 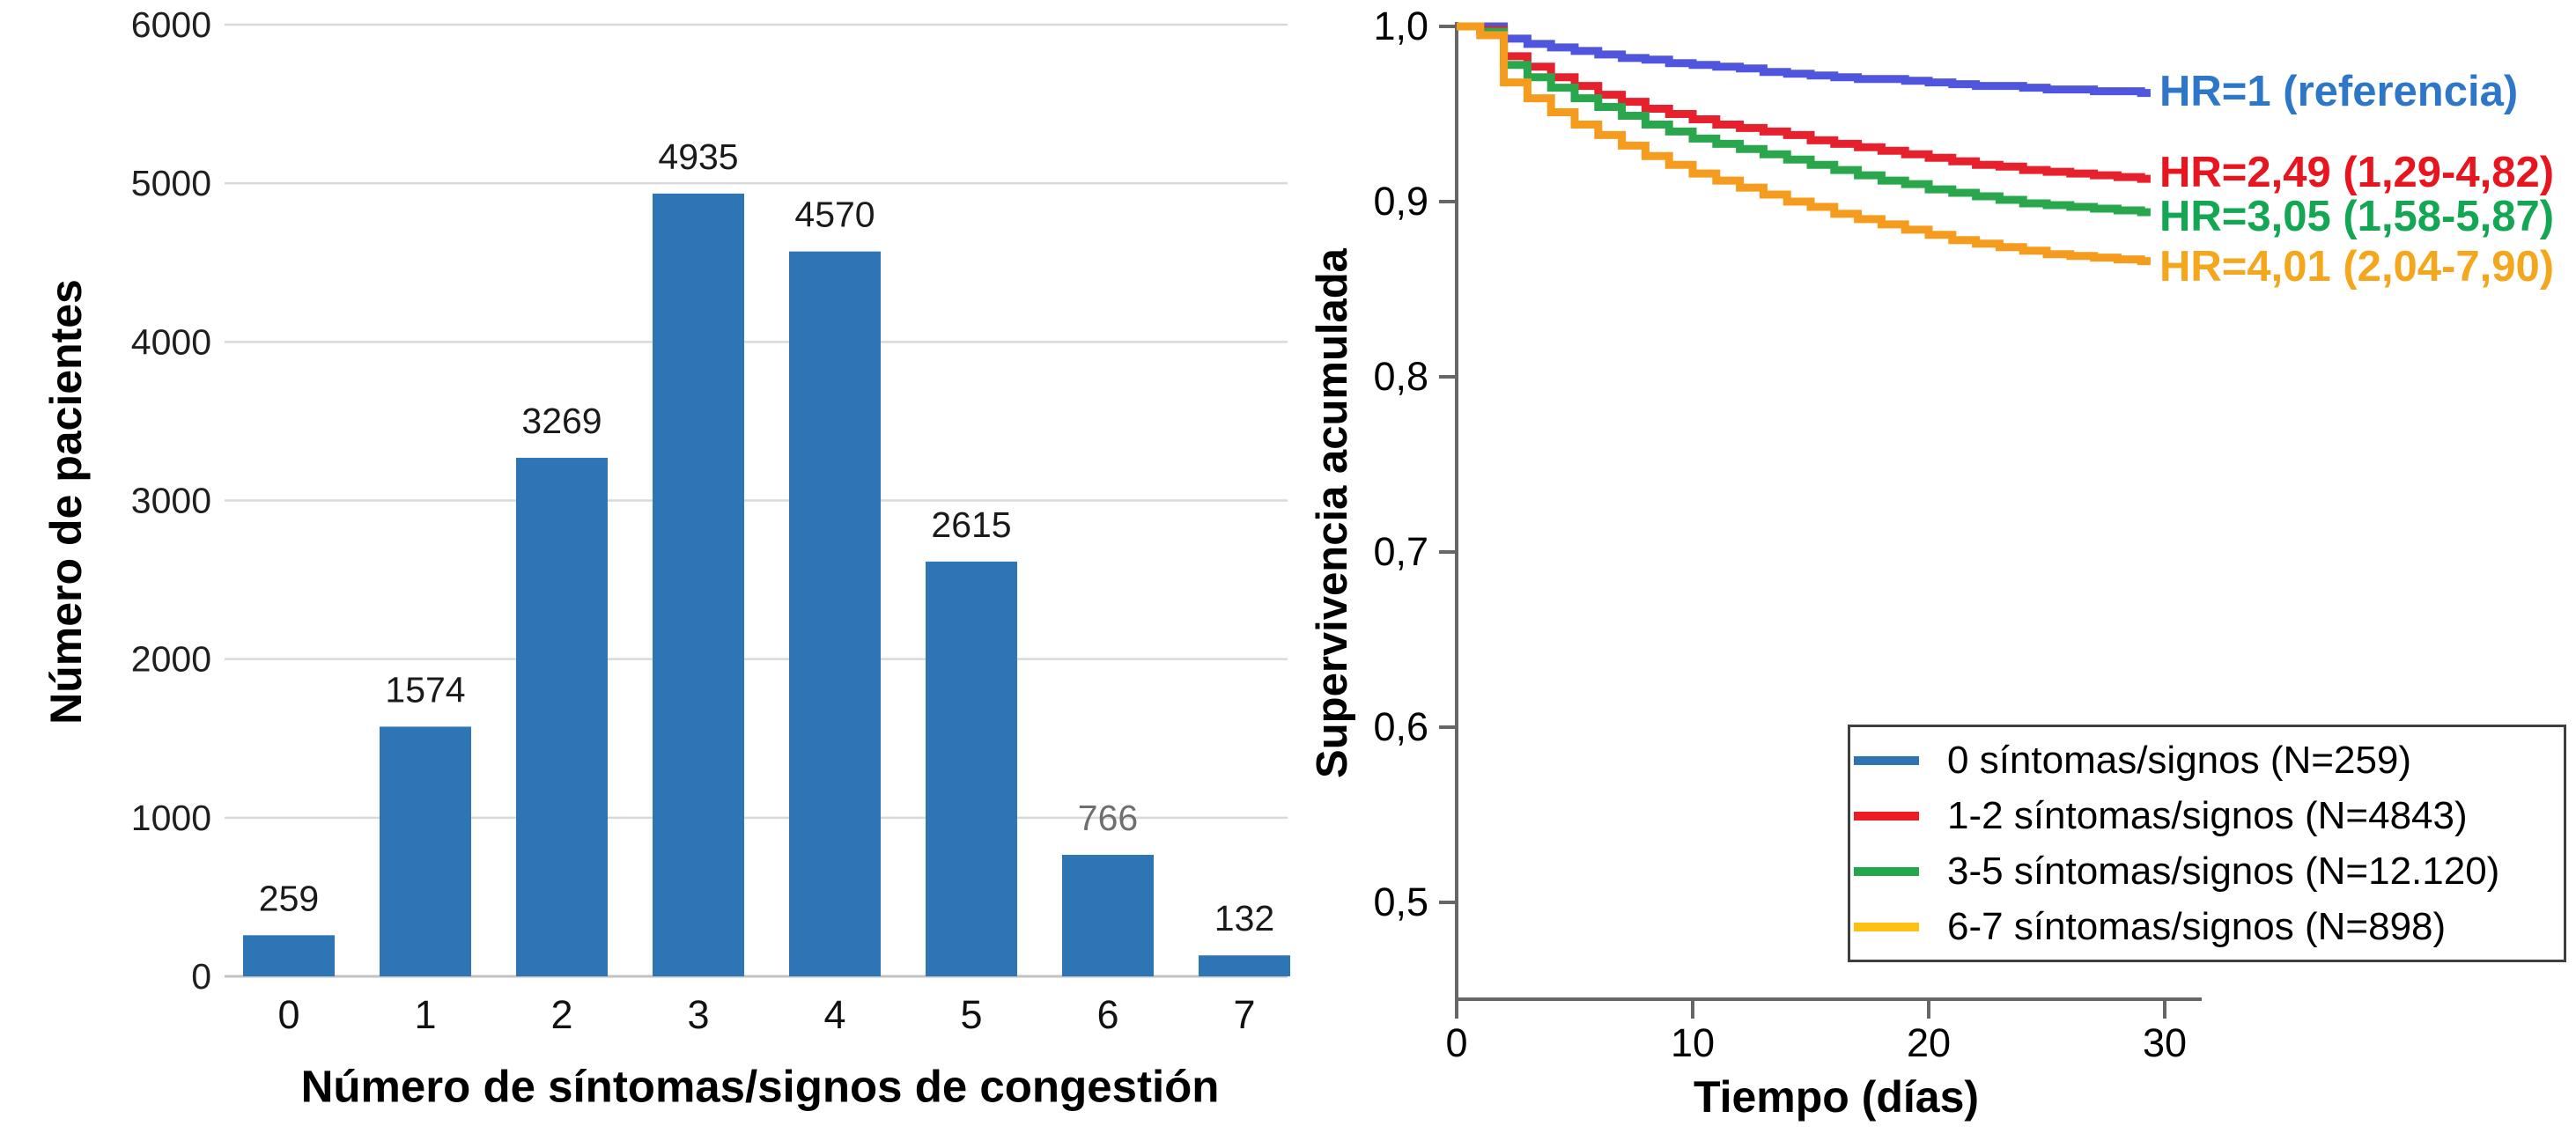 What do you see at coordinates (1693, 1042) in the screenshot?
I see `km-x-tick-label: 10` at bounding box center [1693, 1042].